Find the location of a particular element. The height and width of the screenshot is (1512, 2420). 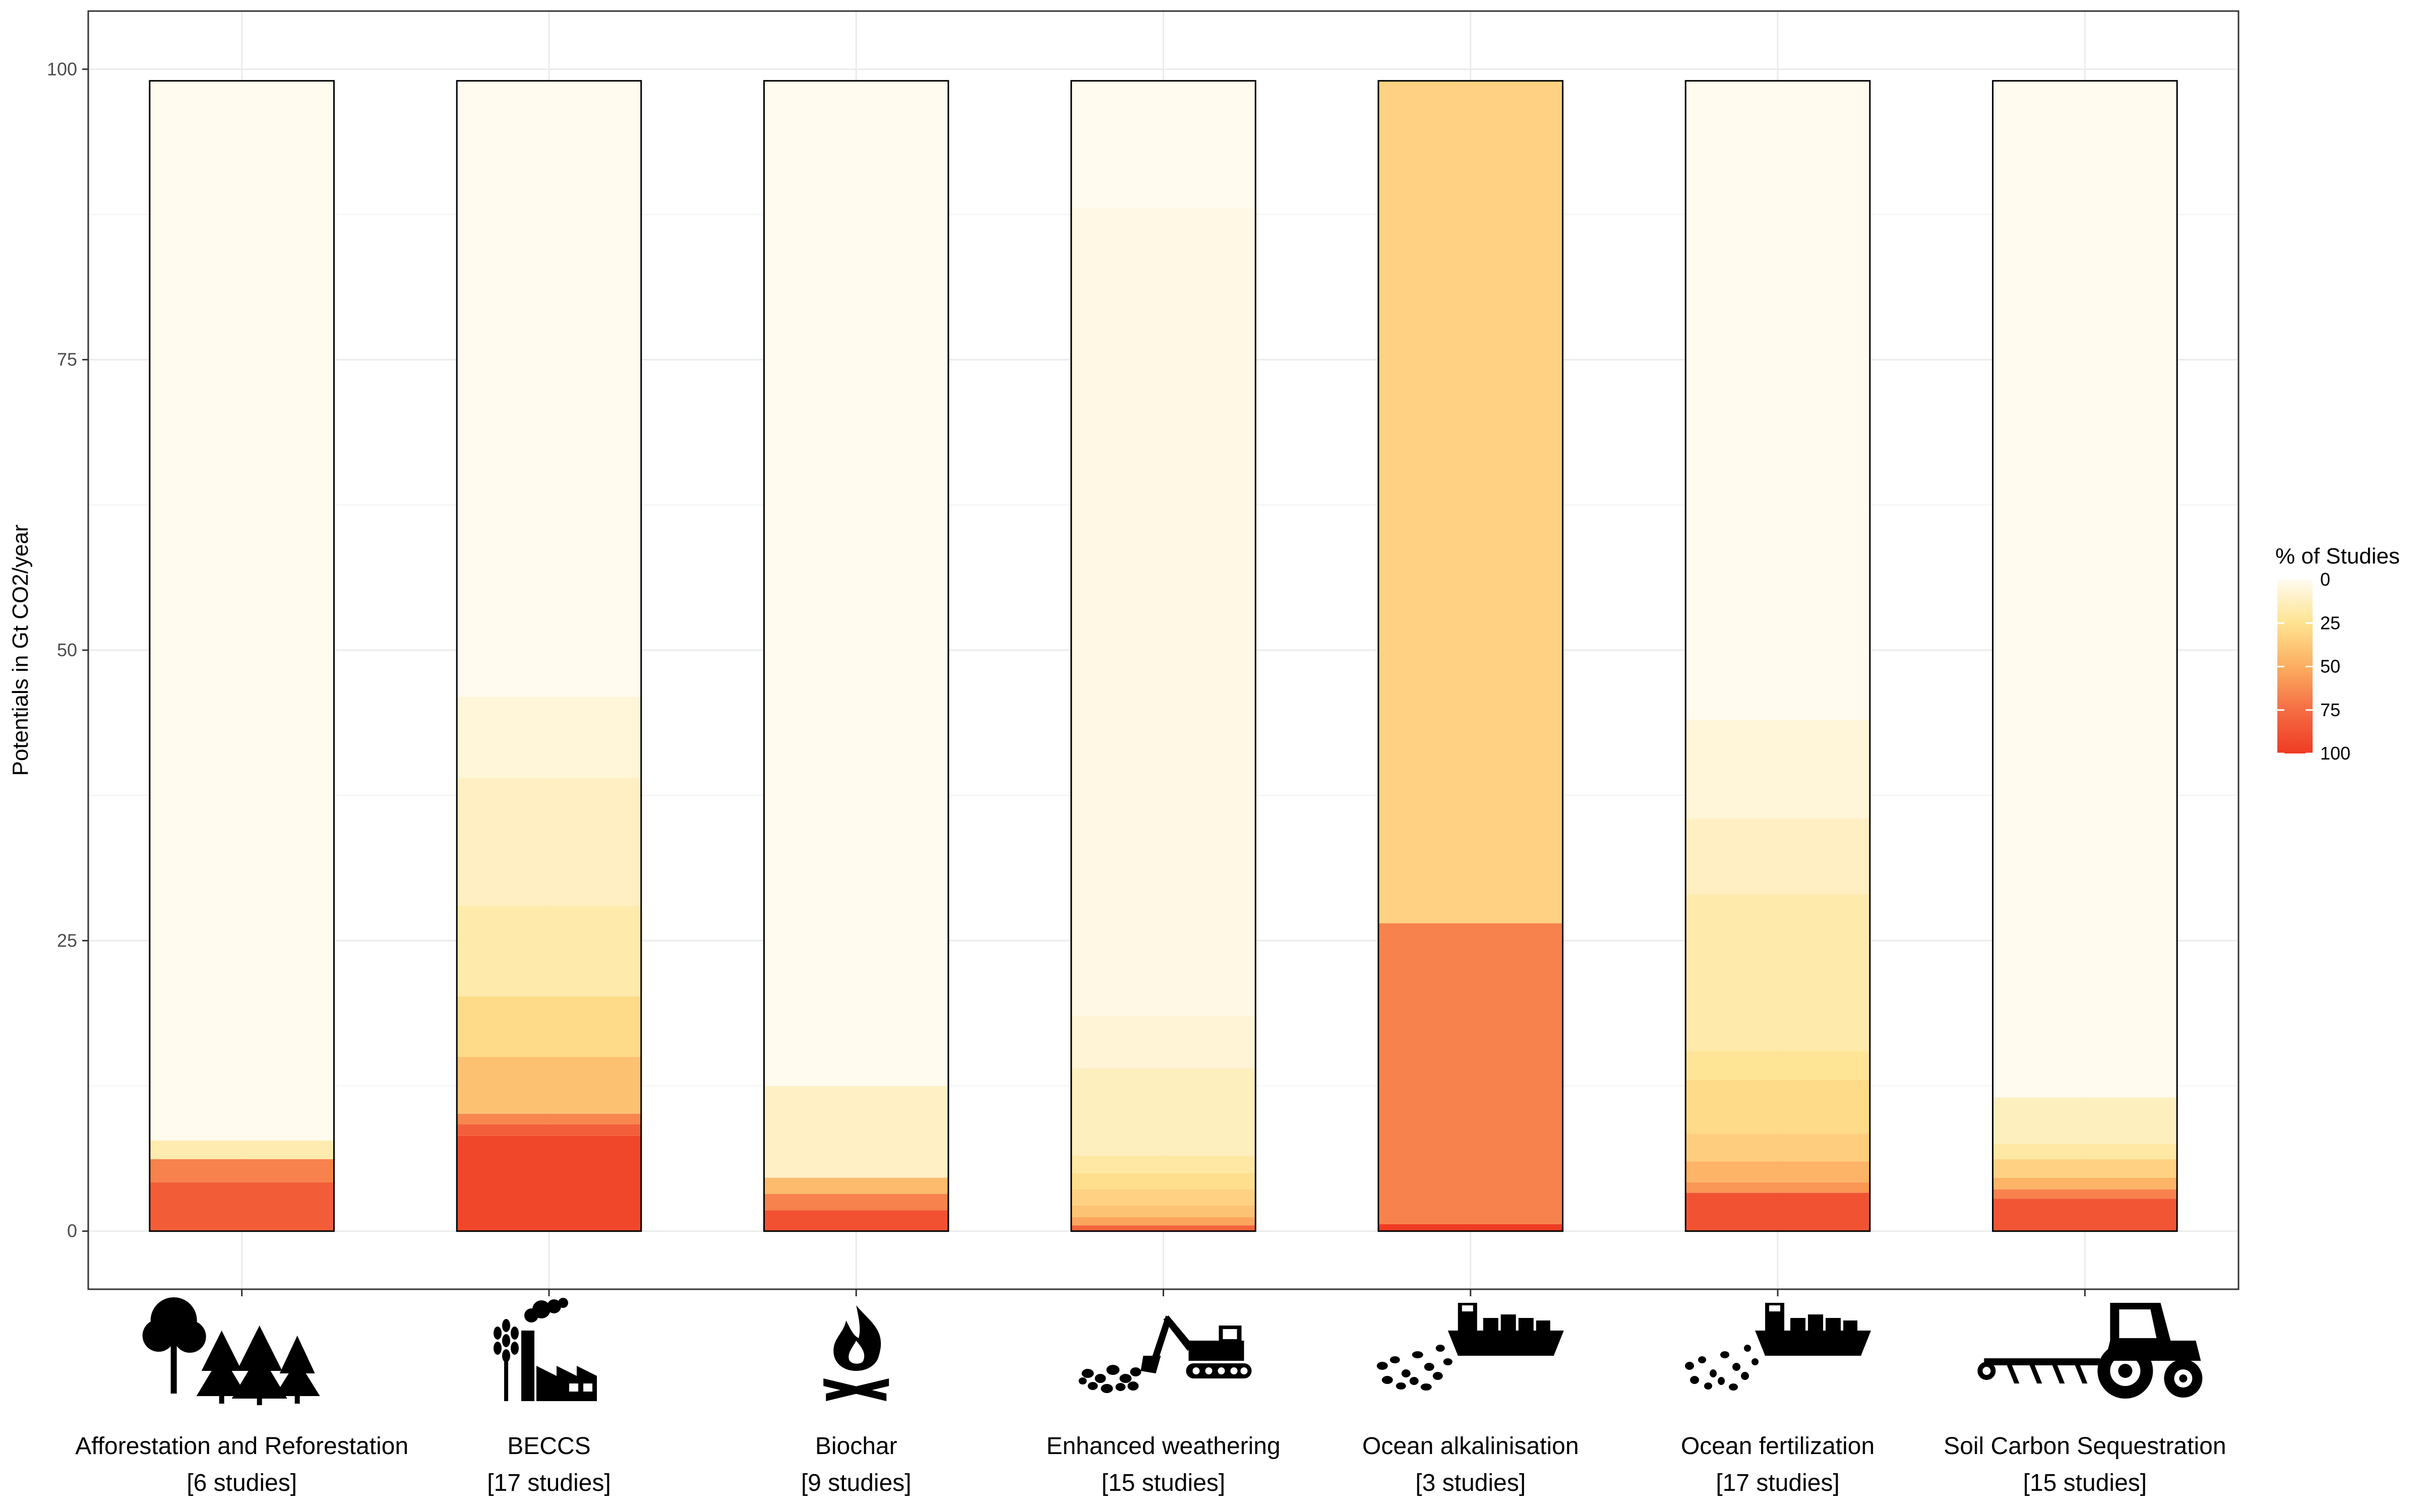

y-tick-label: 75 is located at coordinates (67, 359).